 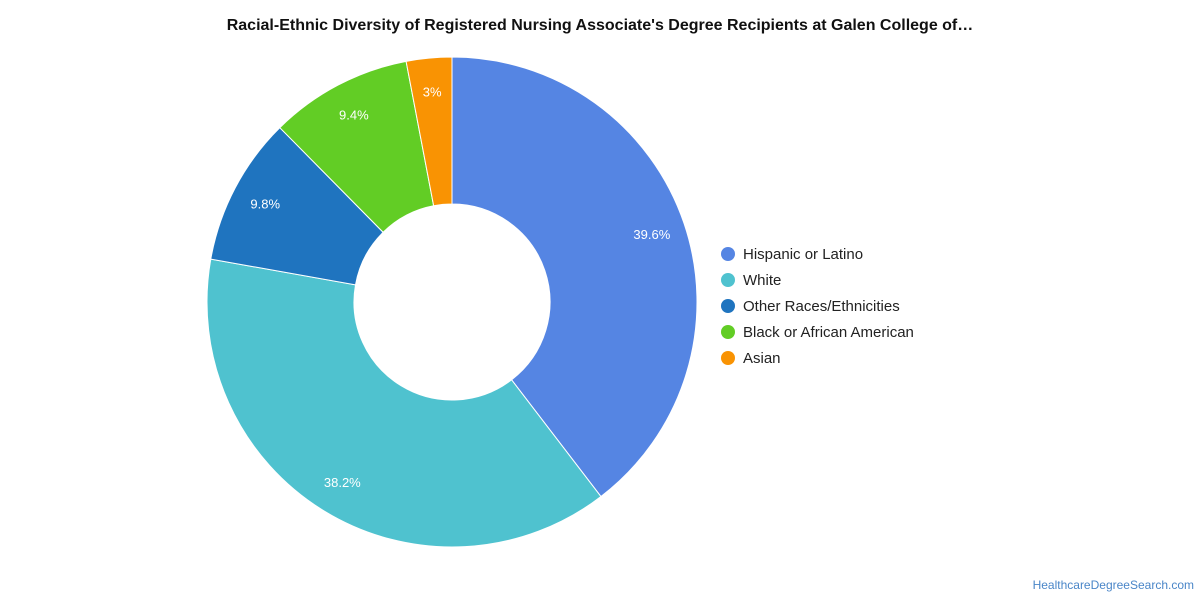 I want to click on legend-item-asian: Asian, so click(x=817, y=358).